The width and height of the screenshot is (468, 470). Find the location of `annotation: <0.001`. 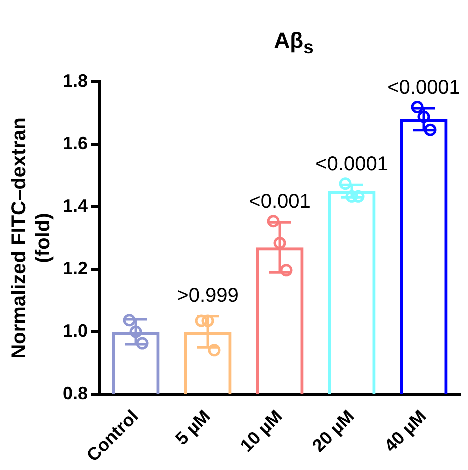

annotation: <0.001 is located at coordinates (280, 202).